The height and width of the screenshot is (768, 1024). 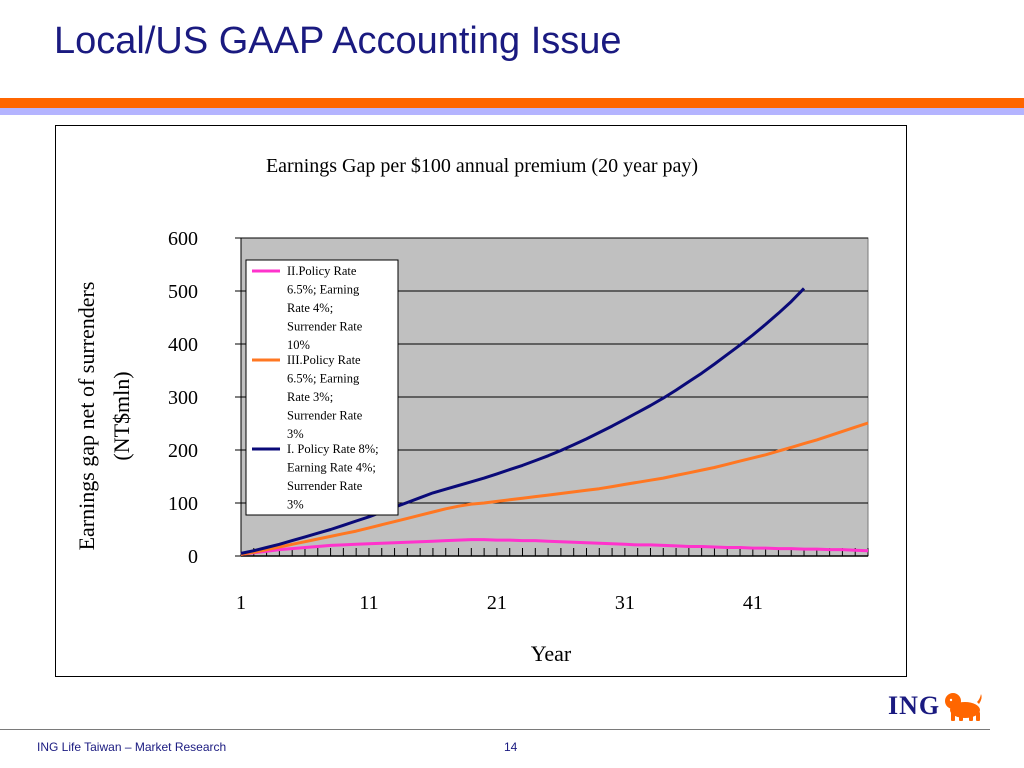 I want to click on x-tick-label: 41, so click(x=753, y=603).